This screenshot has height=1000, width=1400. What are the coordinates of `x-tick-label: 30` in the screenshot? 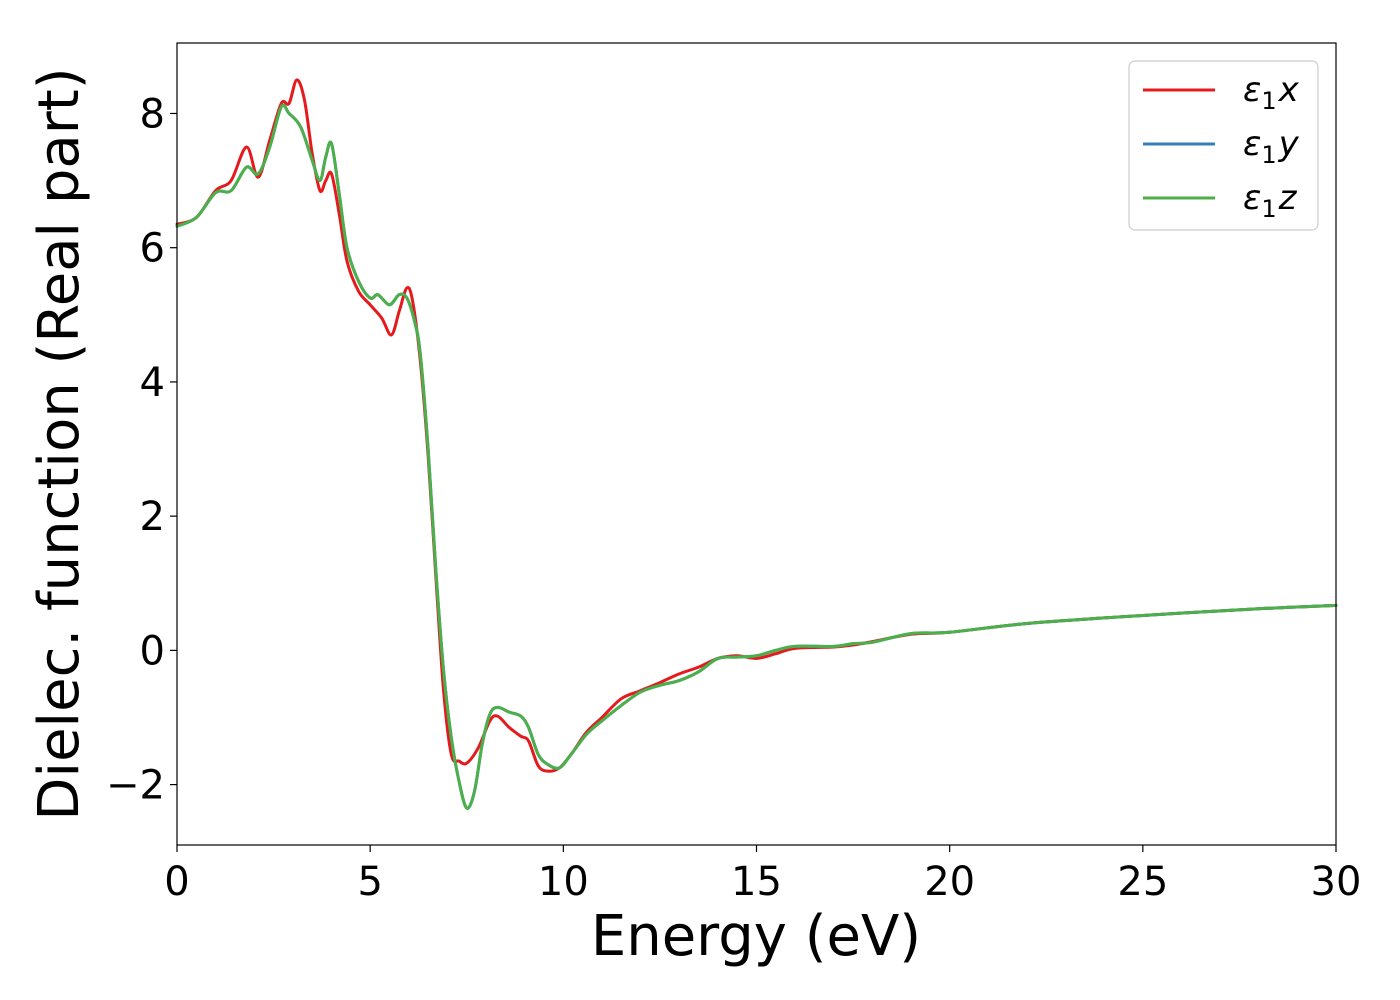 It's located at (1336, 882).